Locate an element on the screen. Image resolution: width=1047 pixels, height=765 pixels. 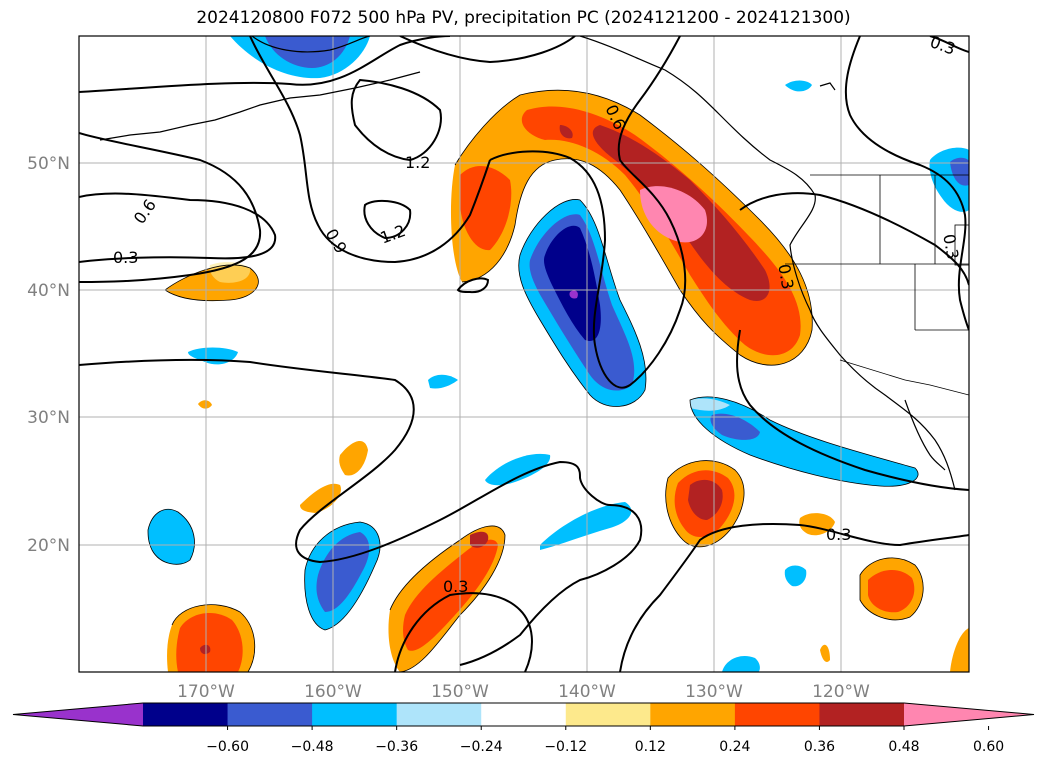
latitude-labels: 50°N 40°N 30°N 20°N is located at coordinates (48, 355).